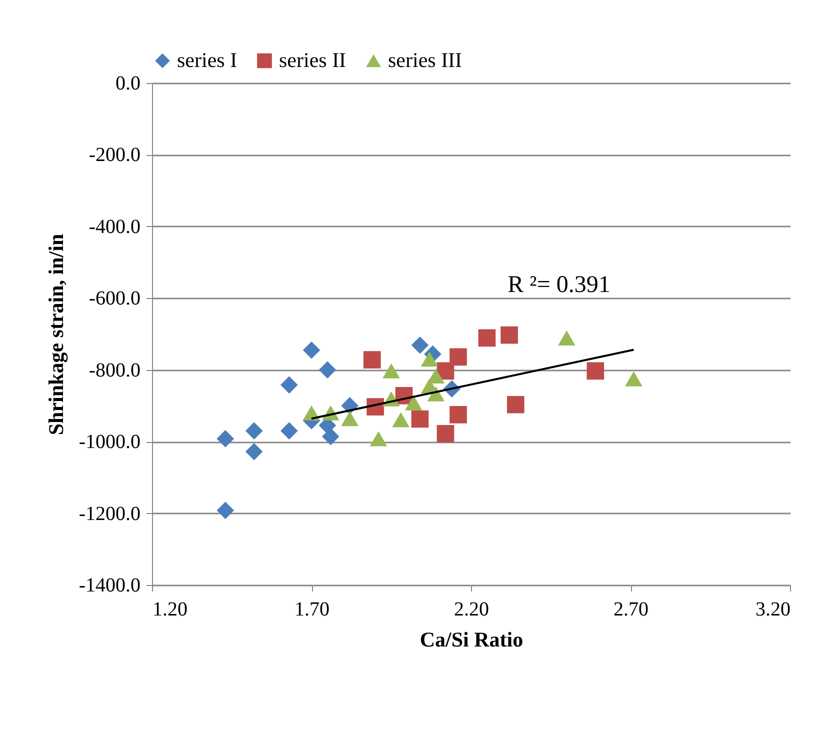  What do you see at coordinates (471, 609) in the screenshot?
I see `x-tick-label: 2.20` at bounding box center [471, 609].